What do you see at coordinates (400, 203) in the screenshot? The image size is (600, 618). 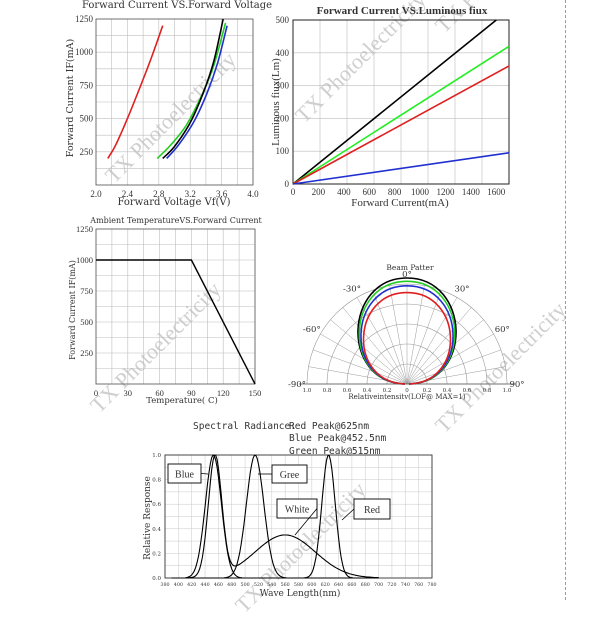 I see `flux-chart-xlabel: Forward Current(mA)` at bounding box center [400, 203].